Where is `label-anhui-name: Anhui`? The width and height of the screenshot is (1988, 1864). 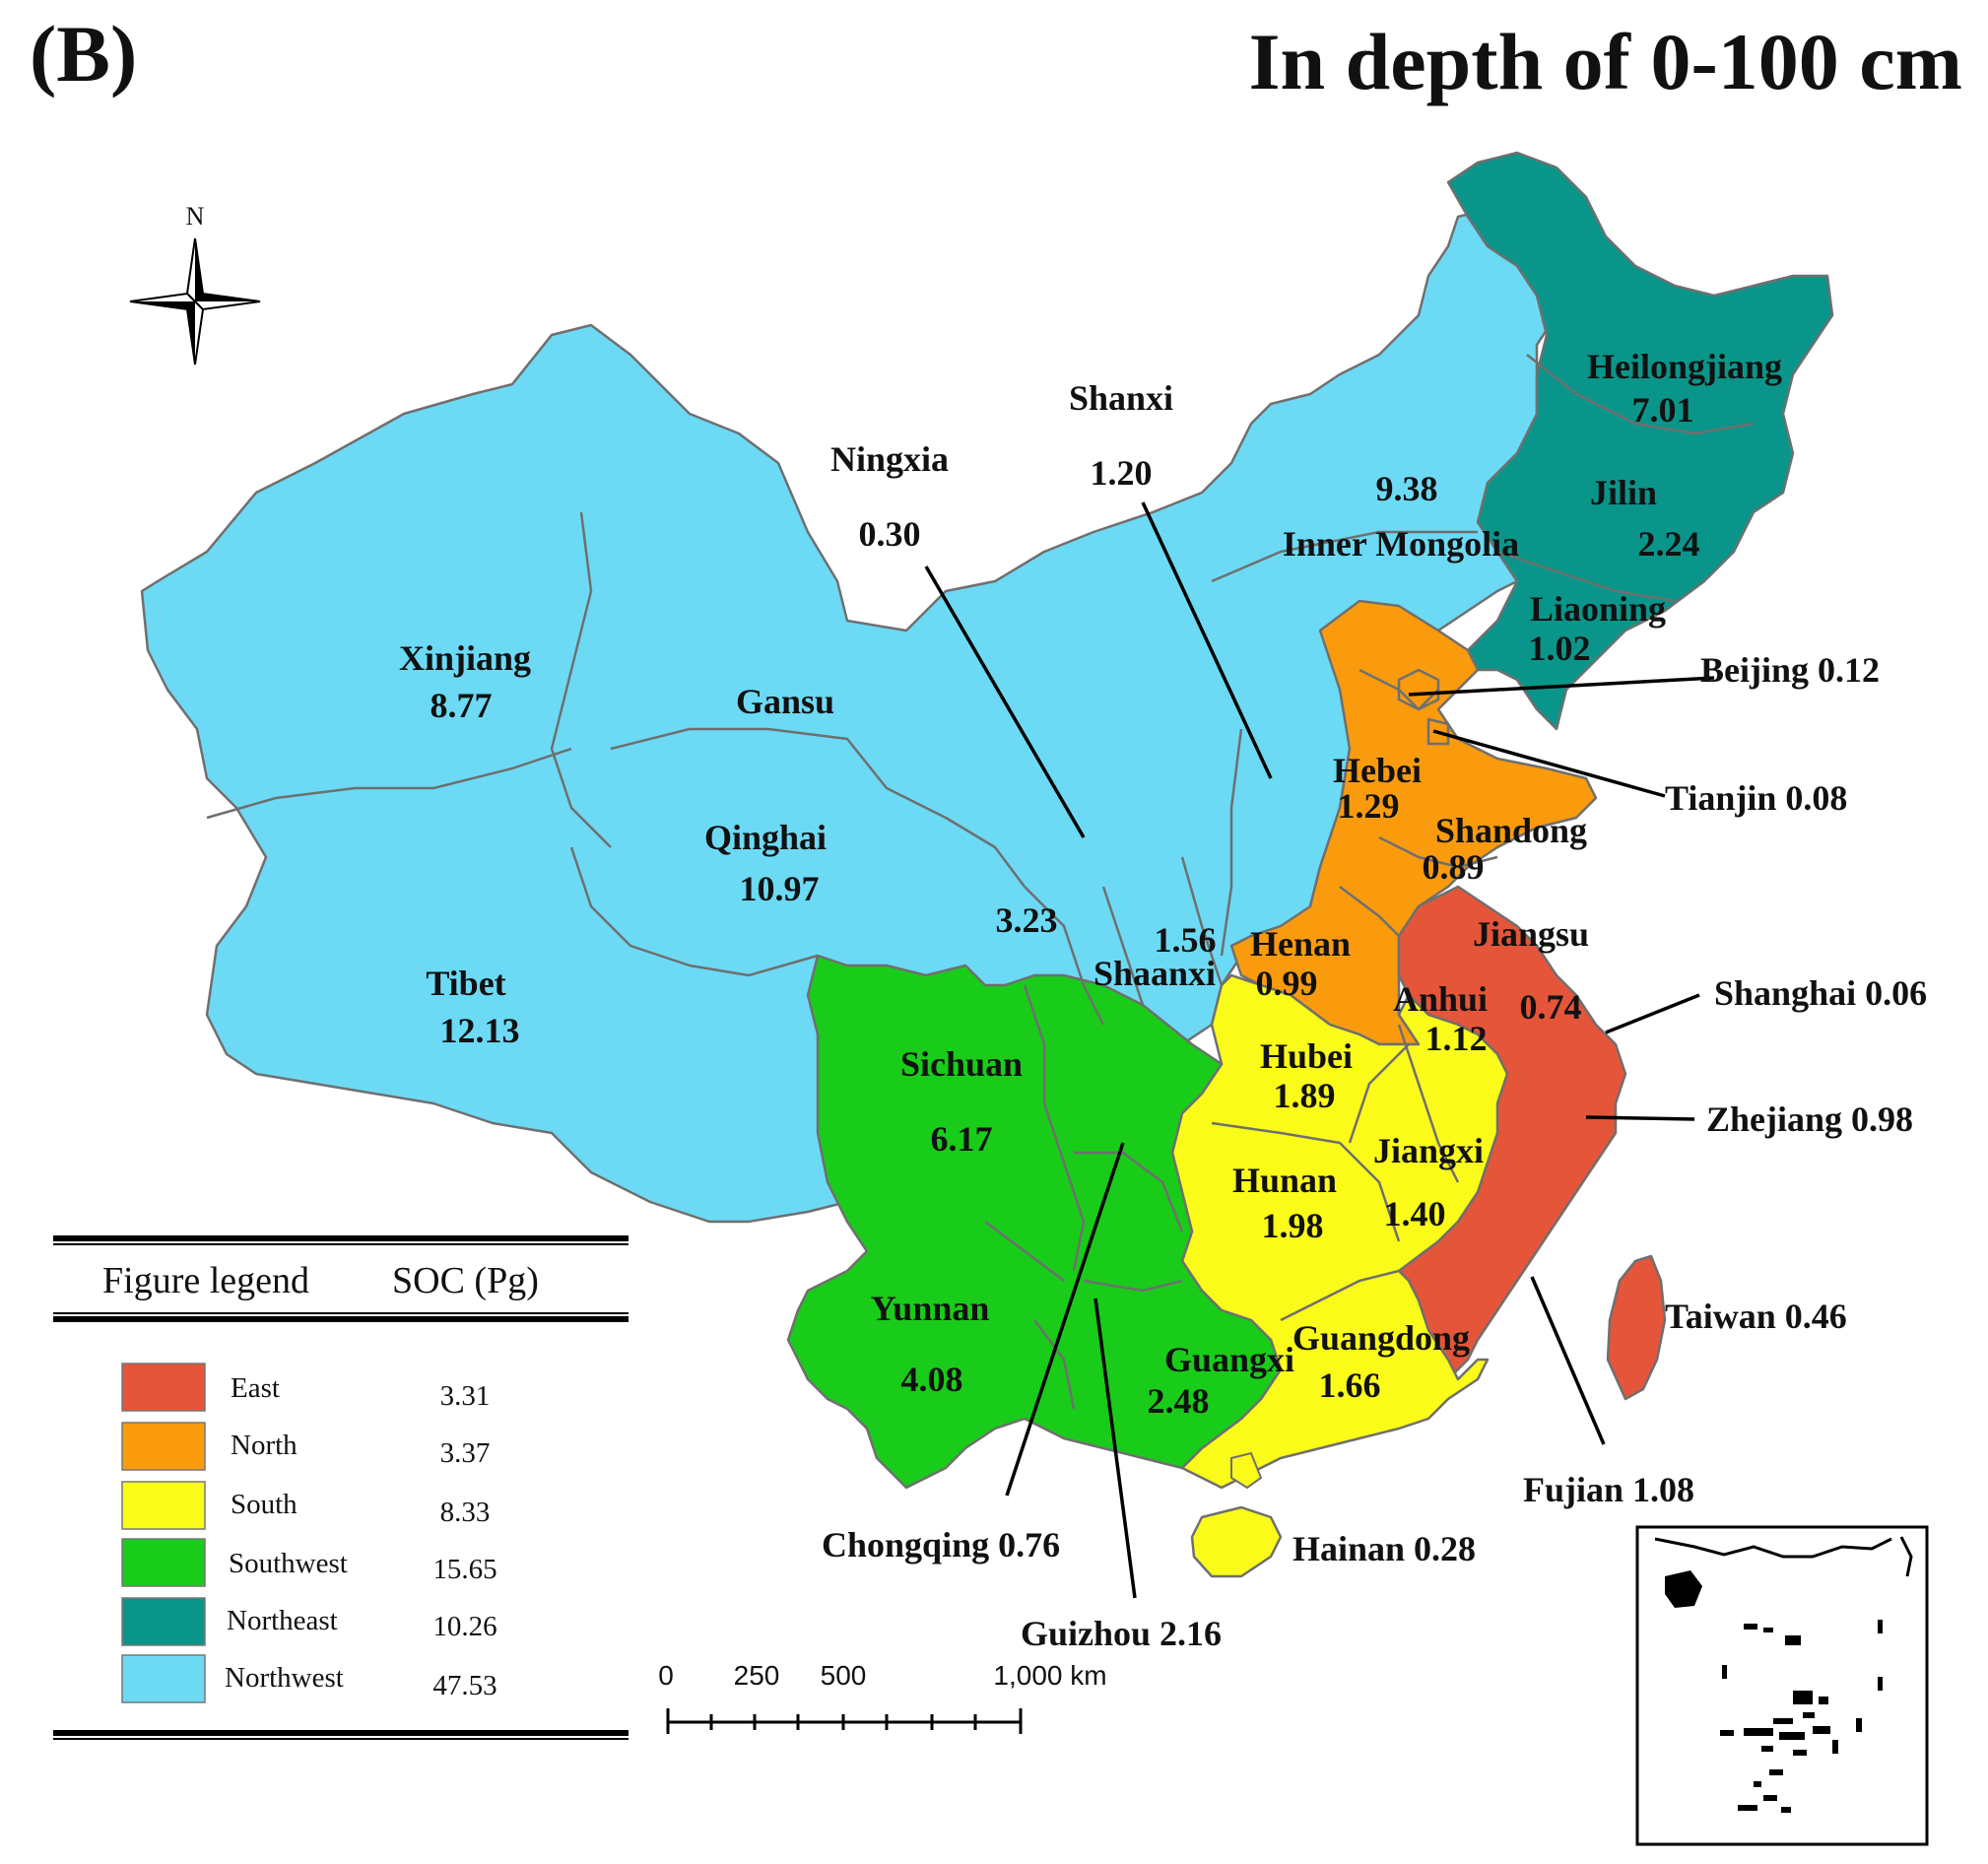 label-anhui-name: Anhui is located at coordinates (1441, 999).